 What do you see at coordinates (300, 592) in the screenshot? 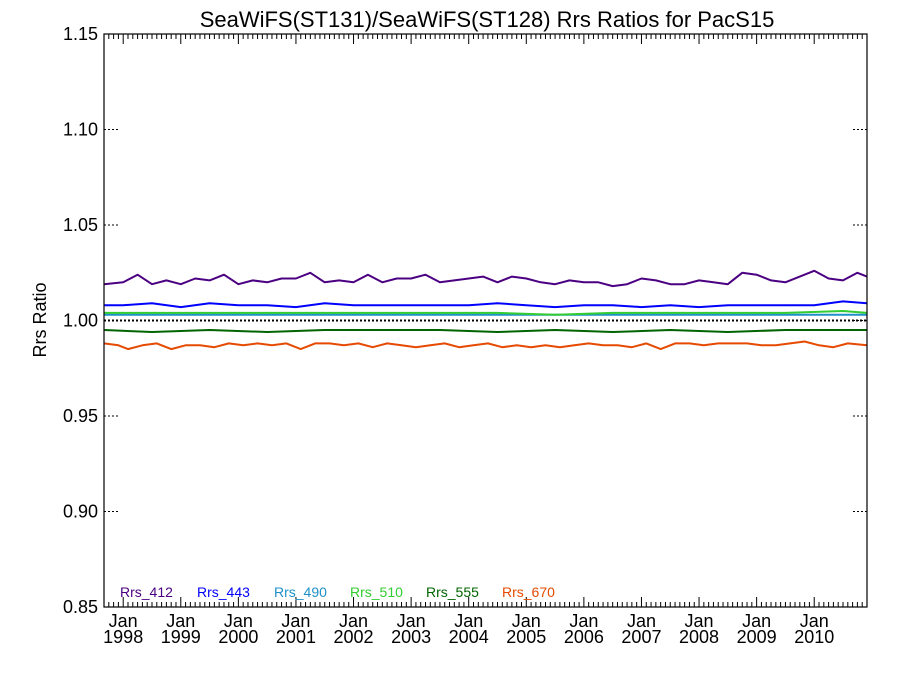
I see `legend-item: Rrs_490` at bounding box center [300, 592].